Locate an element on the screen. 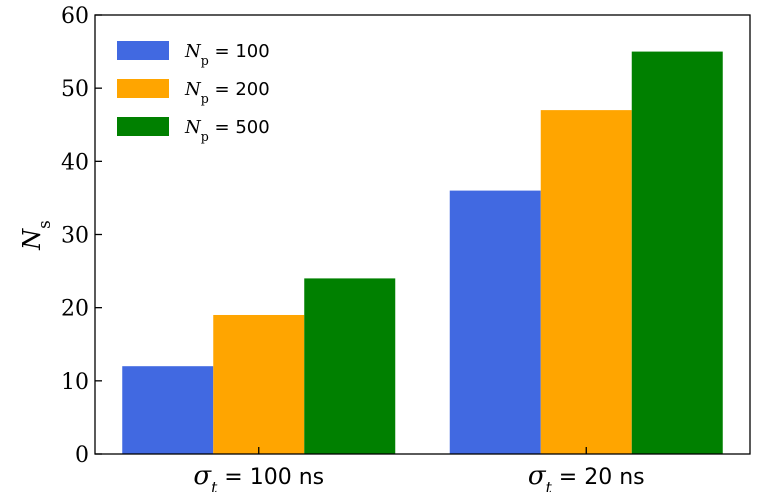 This screenshot has height=492, width=759. y-tick-label: 20 is located at coordinates (75, 309).